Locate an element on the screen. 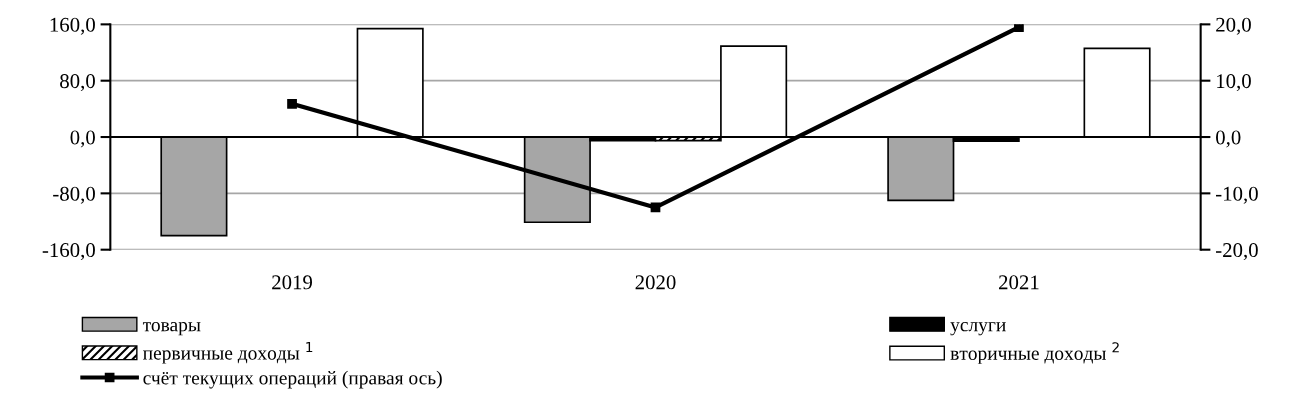 This screenshot has width=1298, height=406. legend-label: вторичные доходы $^{2}$ is located at coordinates (1034, 353).